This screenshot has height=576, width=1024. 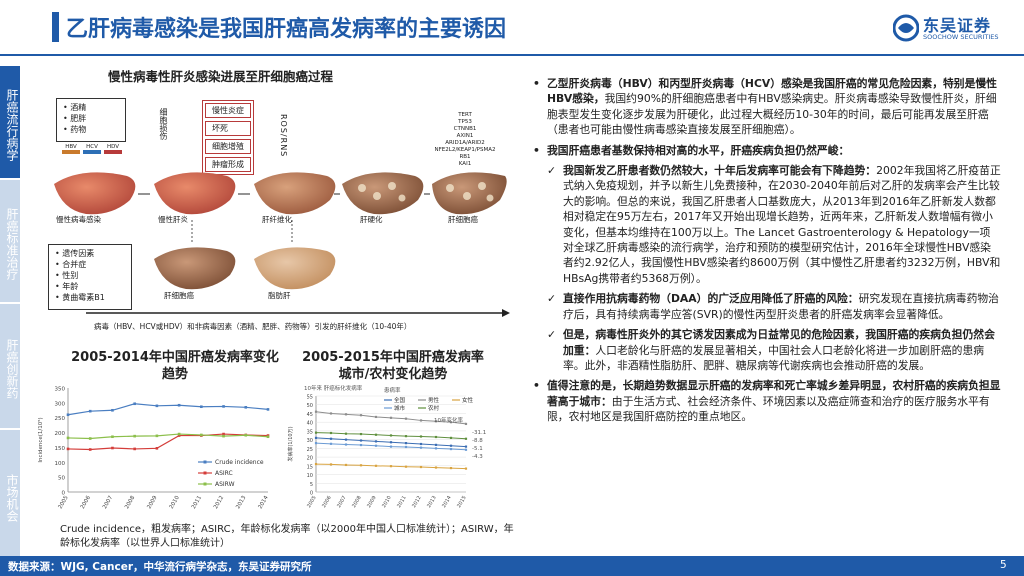 What do you see at coordinates (90, 297) in the screenshot?
I see `risk-item: 黄曲霉素B1` at bounding box center [90, 297].